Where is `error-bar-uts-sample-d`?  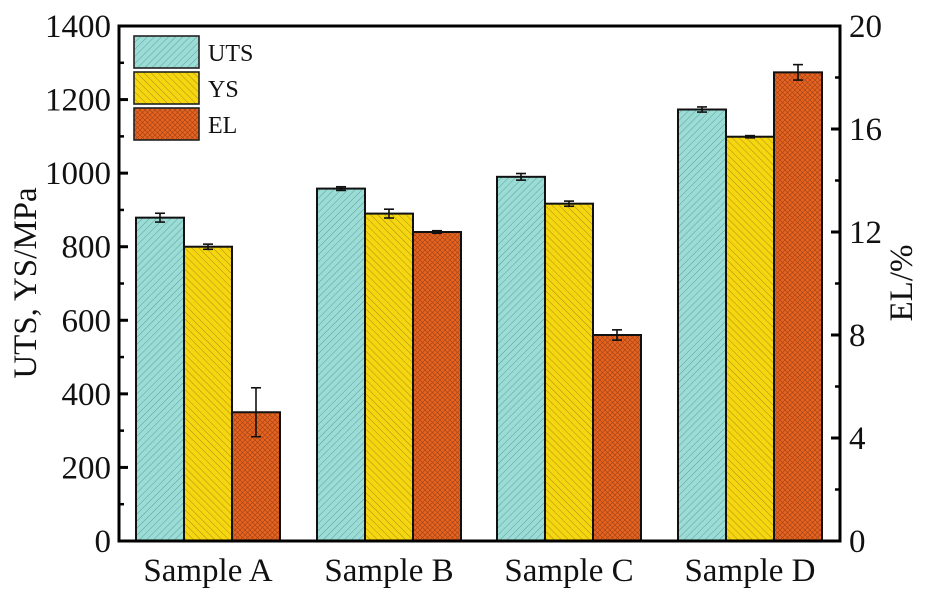
error-bar-uts-sample-d is located at coordinates (702, 109).